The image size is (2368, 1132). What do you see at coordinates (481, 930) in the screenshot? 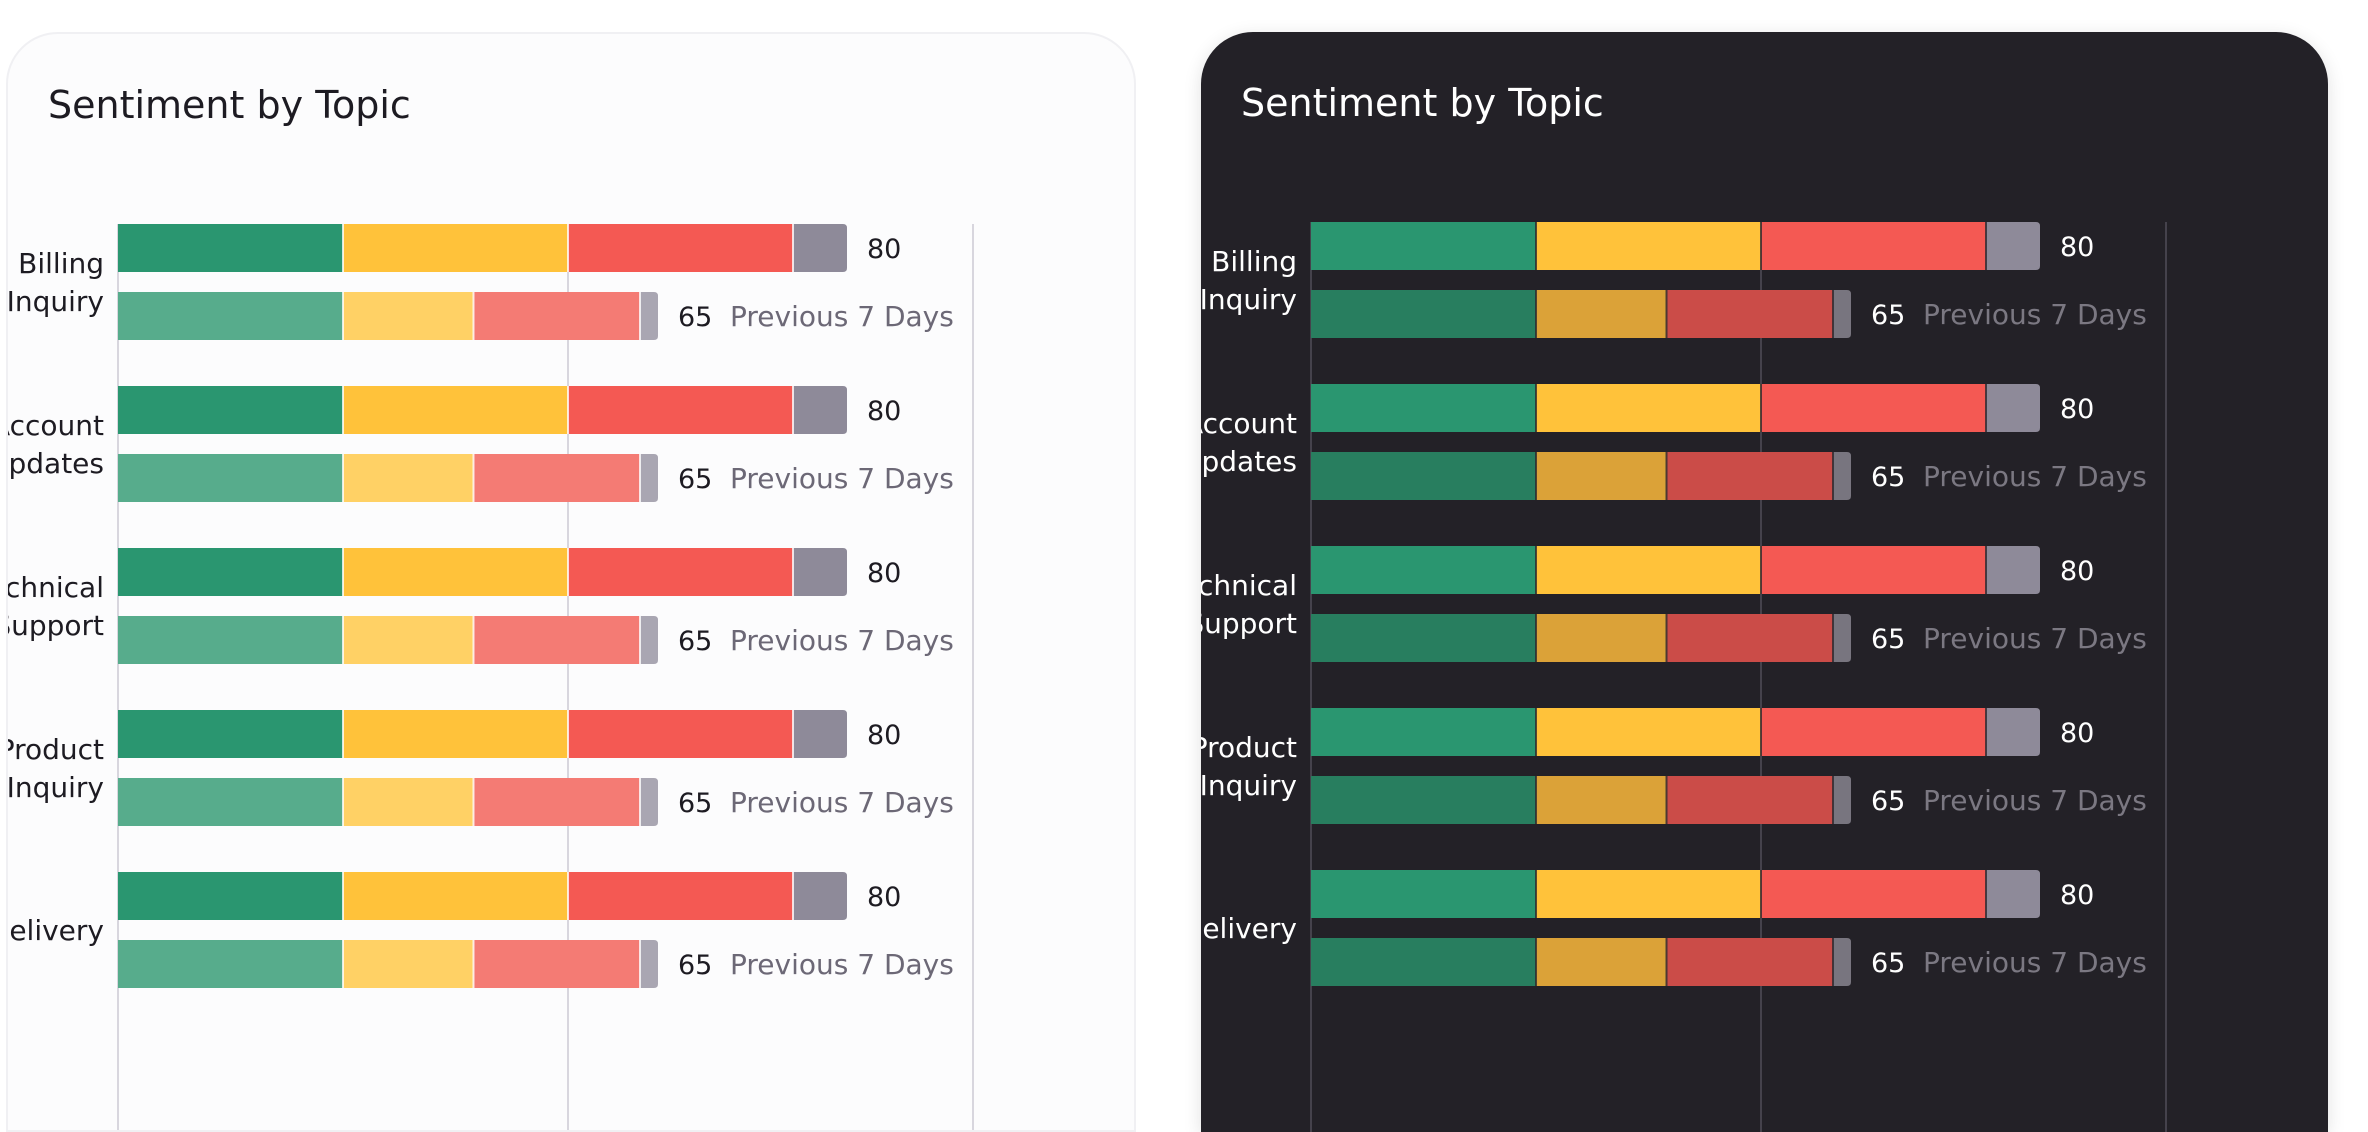
I see `topic-row: Delivery 80 65 Previous 7 Days` at bounding box center [481, 930].